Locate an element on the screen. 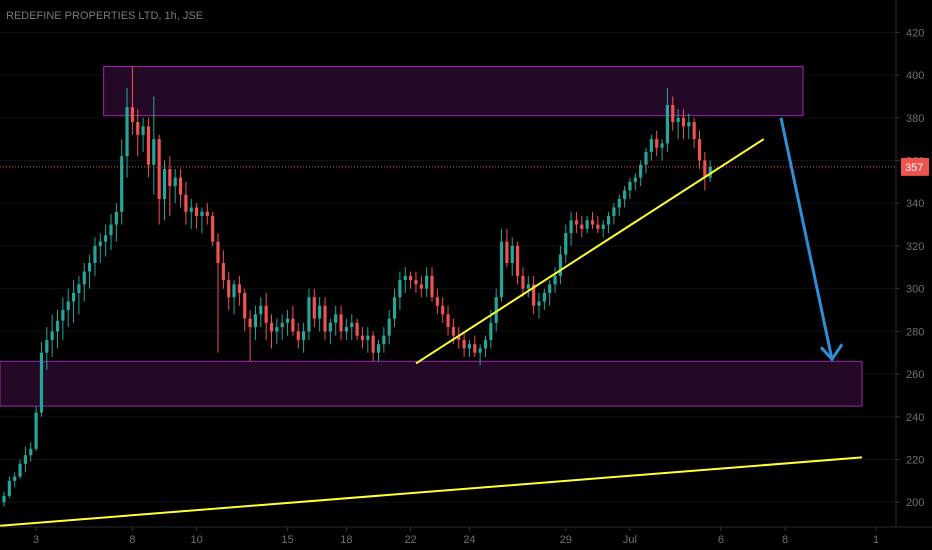 The image size is (932, 550). price-tick-label: 420 is located at coordinates (915, 33).